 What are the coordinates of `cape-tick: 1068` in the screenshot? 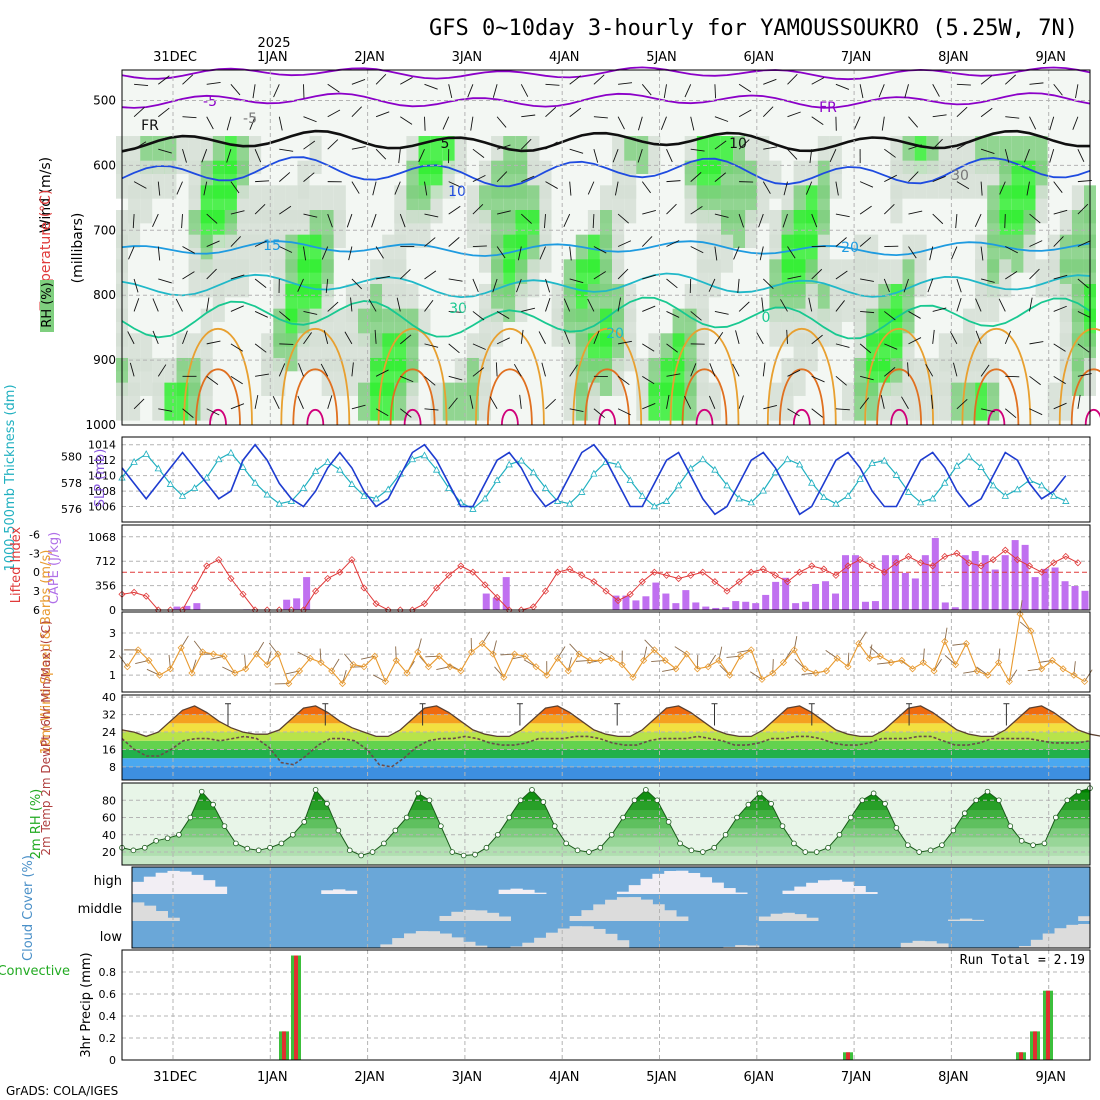 It's located at (102, 537).